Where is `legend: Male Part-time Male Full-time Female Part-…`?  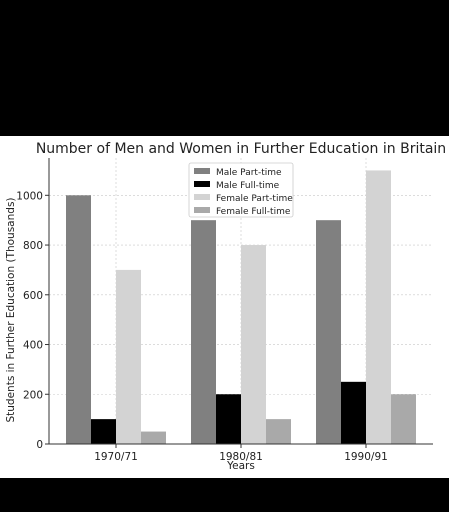 legend: Male Part-time Male Full-time Female Part-… is located at coordinates (241, 190).